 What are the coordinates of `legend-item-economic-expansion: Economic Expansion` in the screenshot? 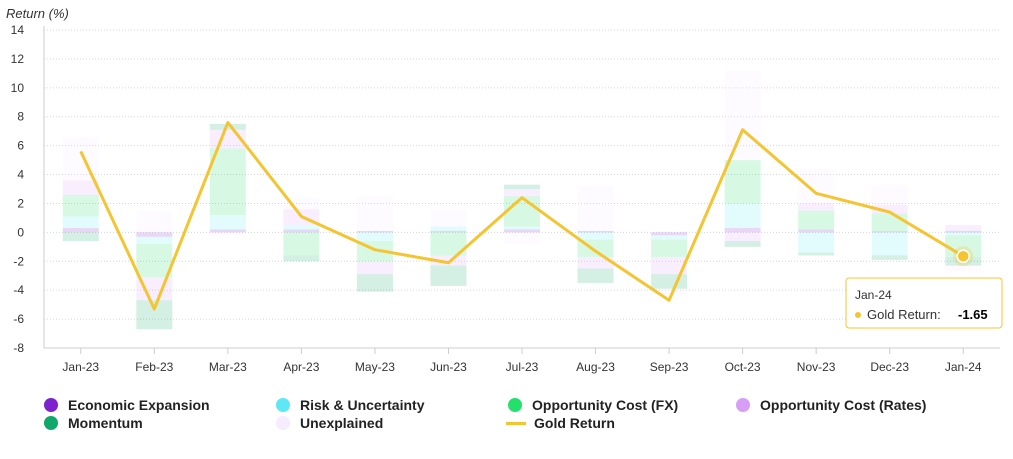 It's located at (127, 405).